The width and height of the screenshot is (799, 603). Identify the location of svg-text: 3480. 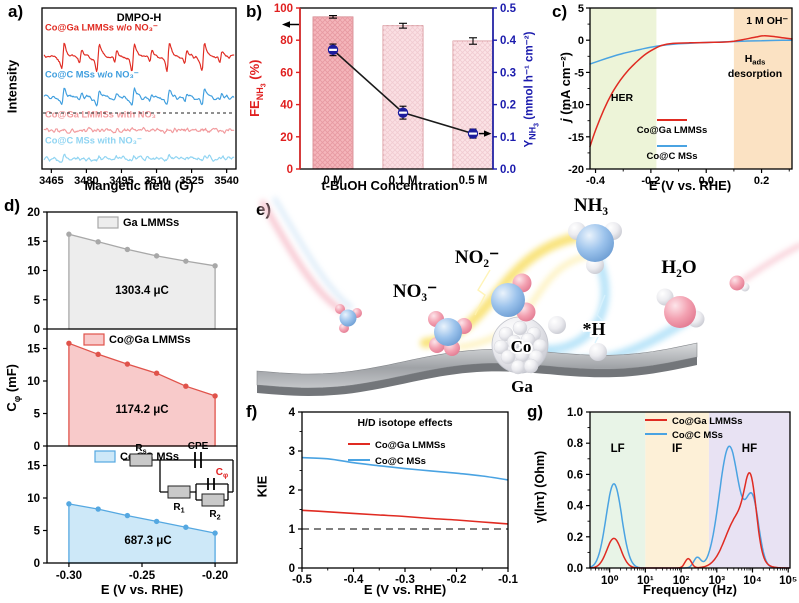
(86, 181).